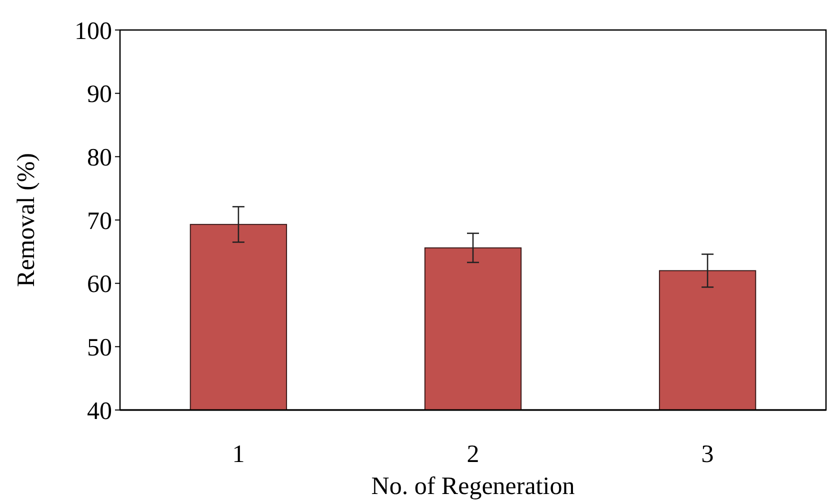 The image size is (828, 500). What do you see at coordinates (93, 31) in the screenshot?
I see `y-tick-label: 100` at bounding box center [93, 31].